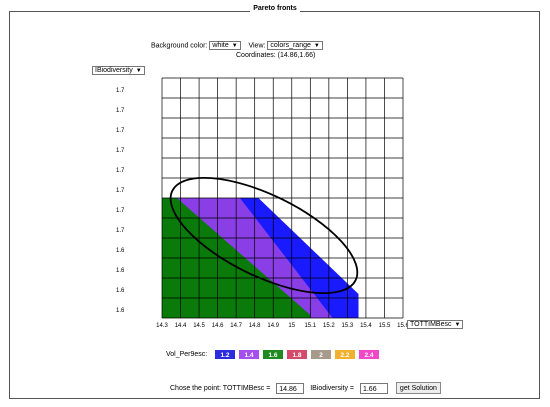  What do you see at coordinates (403, 326) in the screenshot?
I see `x-tick-label: 15.6` at bounding box center [403, 326].